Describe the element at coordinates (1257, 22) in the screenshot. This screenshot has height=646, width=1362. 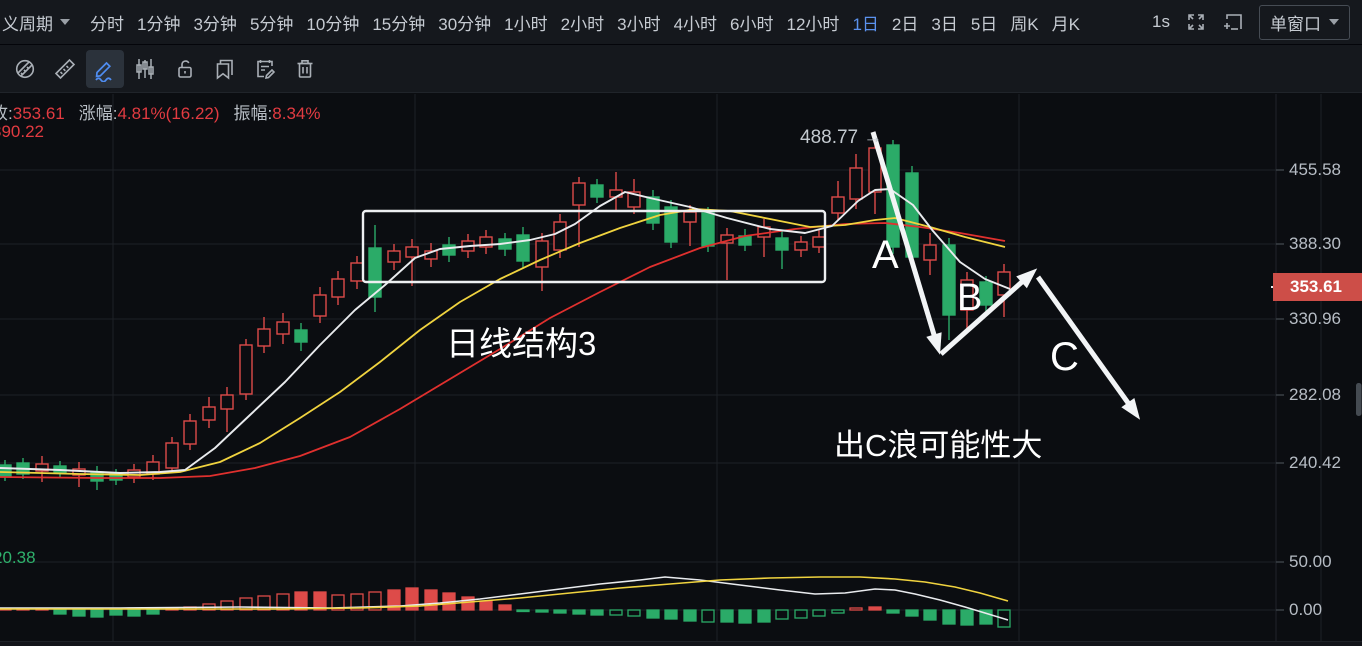
I see `topbar-right: 1s 单窗口` at that location.